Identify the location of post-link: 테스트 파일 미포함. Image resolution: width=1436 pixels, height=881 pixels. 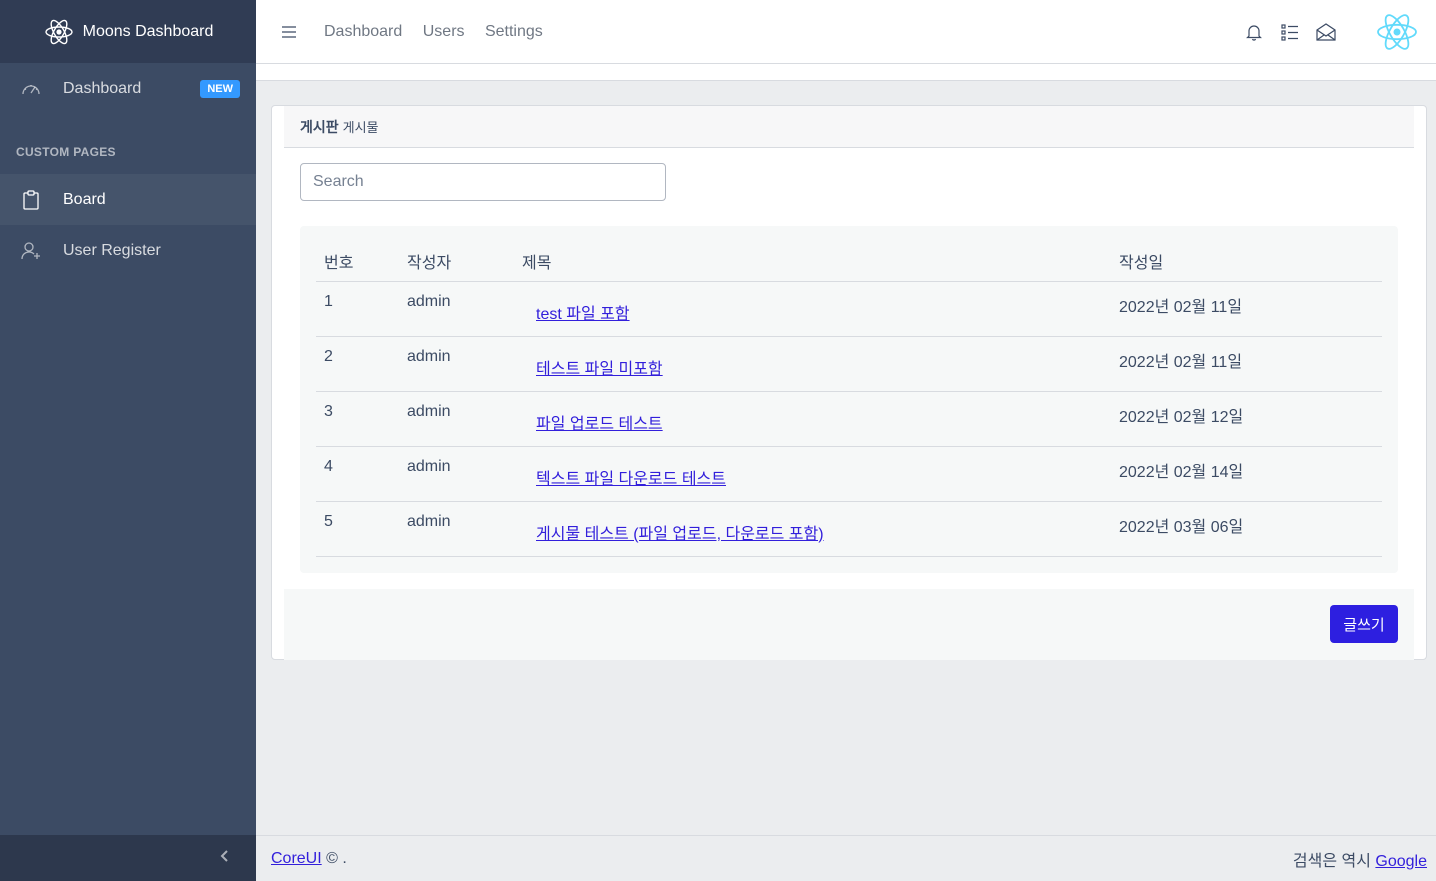
(599, 369).